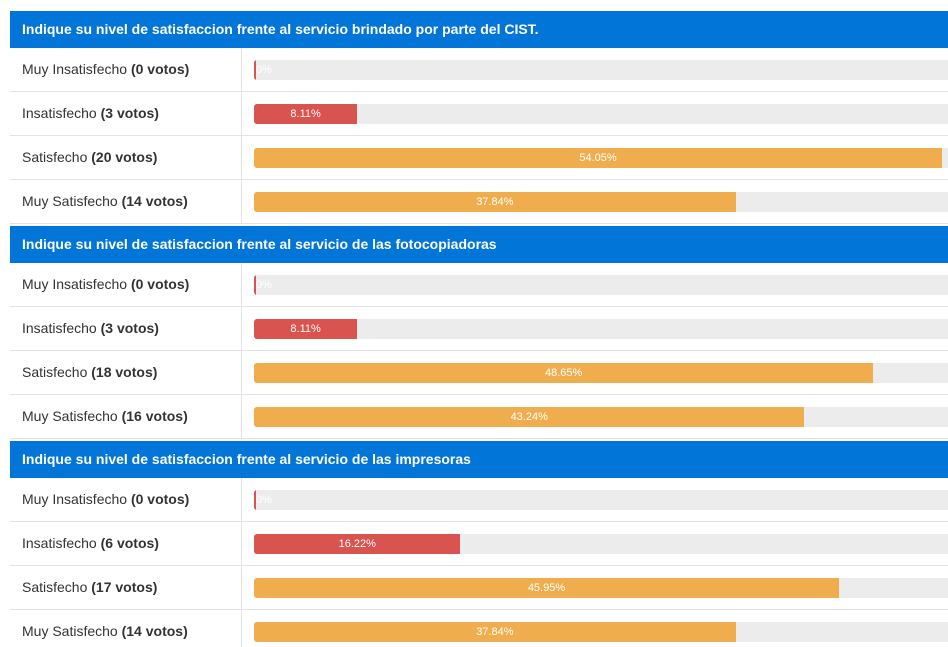 This screenshot has width=948, height=647. I want to click on progress-track: 45.95%, so click(601, 588).